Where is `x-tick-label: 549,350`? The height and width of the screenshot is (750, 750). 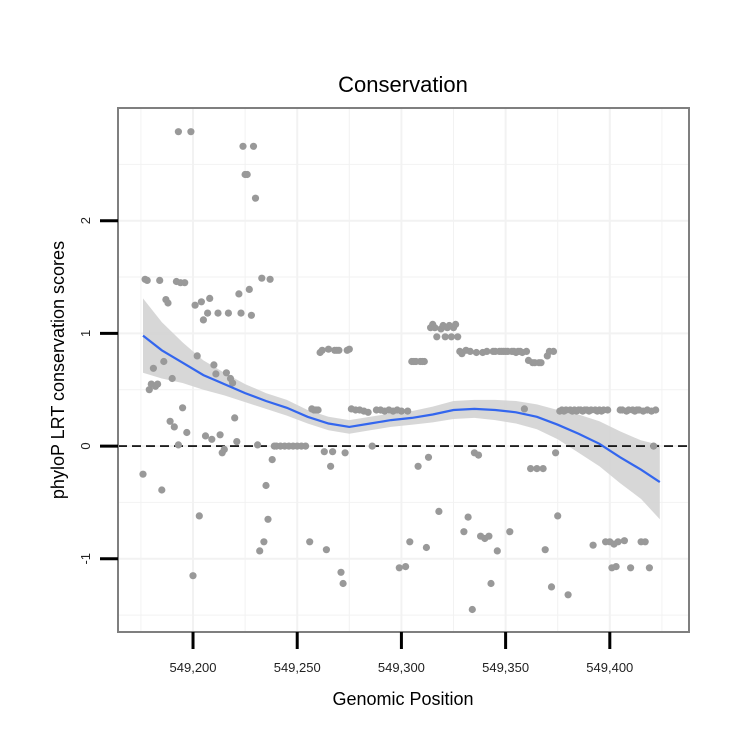 x-tick-label: 549,350 is located at coordinates (505, 667).